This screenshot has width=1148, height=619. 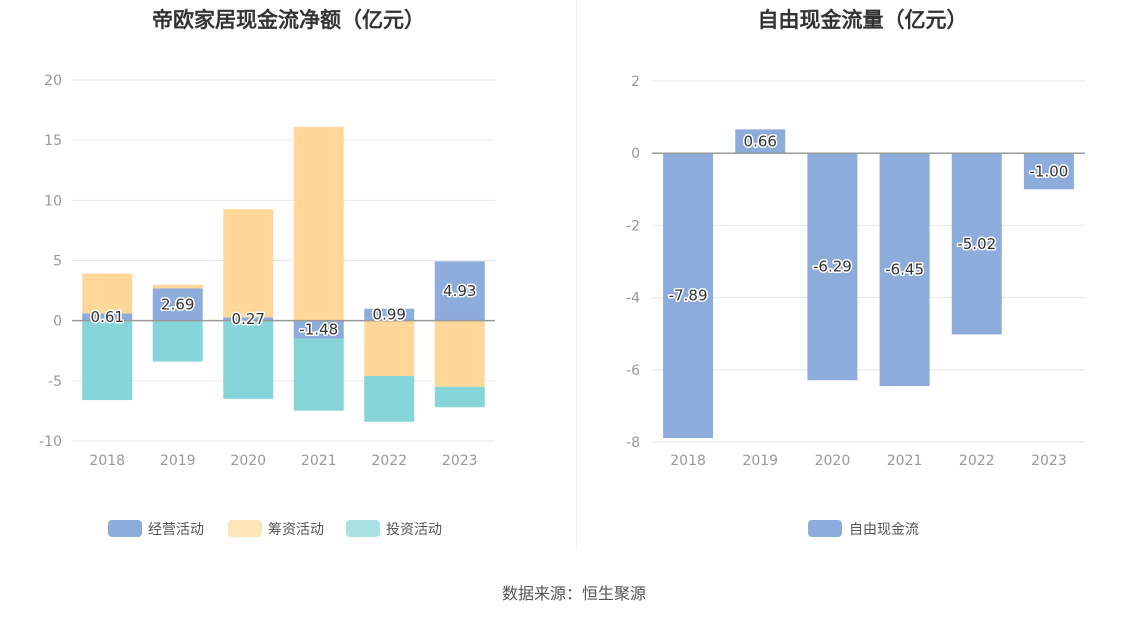 I want to click on operating-value-label: 4.93, so click(x=459, y=291).